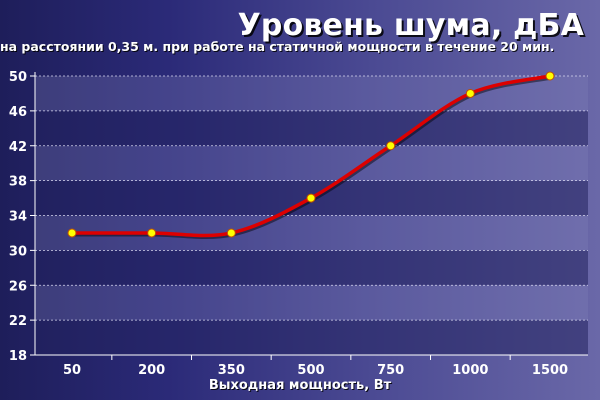 The image size is (600, 400). I want to click on y-tick-label: 26, so click(18, 286).